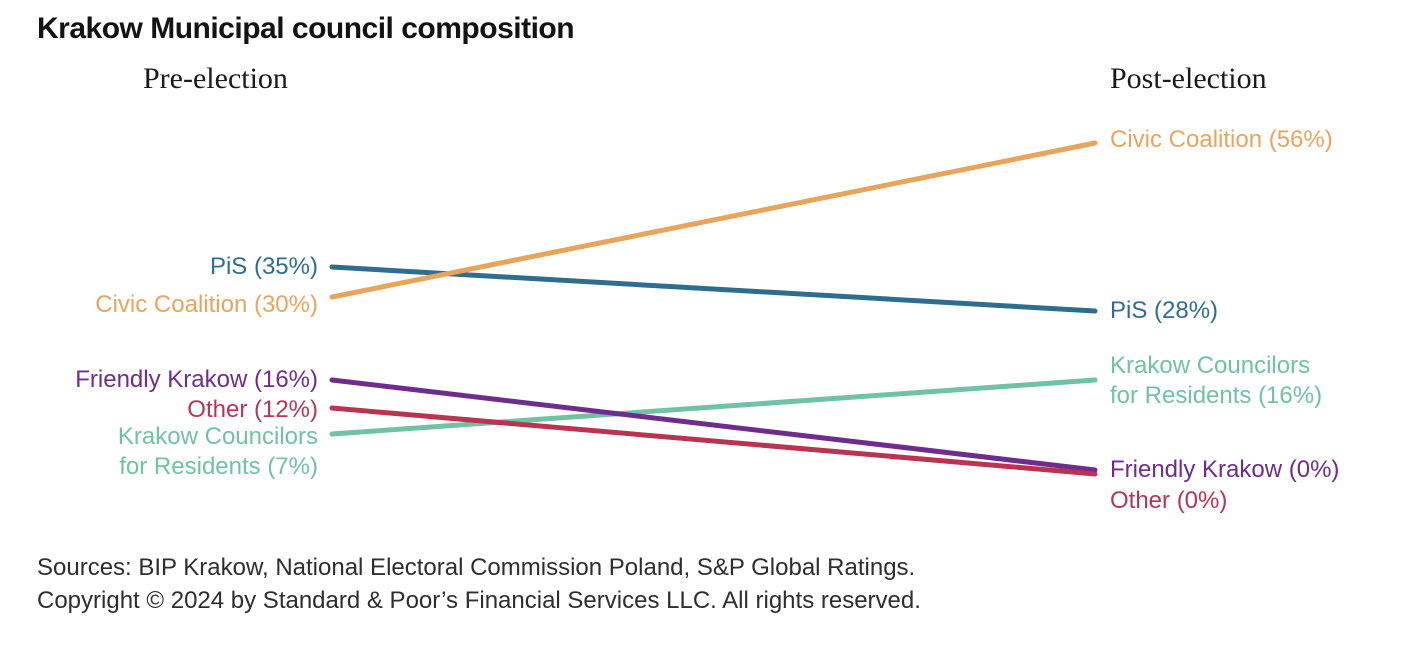 This screenshot has width=1416, height=646. Describe the element at coordinates (206, 304) in the screenshot. I see `pre-label-civic: Civic Coalition (30%)` at that location.